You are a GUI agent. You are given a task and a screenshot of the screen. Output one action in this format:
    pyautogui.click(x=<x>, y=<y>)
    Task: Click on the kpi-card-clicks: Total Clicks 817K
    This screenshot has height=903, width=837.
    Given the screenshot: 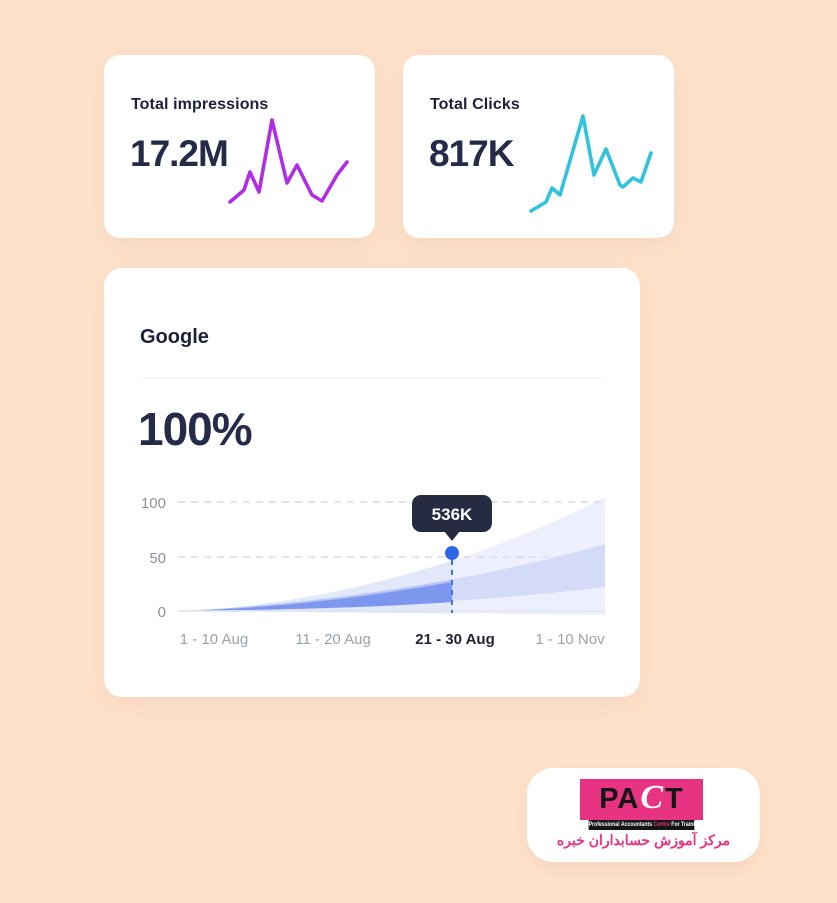 What is the action you would take?
    pyautogui.click(x=538, y=146)
    